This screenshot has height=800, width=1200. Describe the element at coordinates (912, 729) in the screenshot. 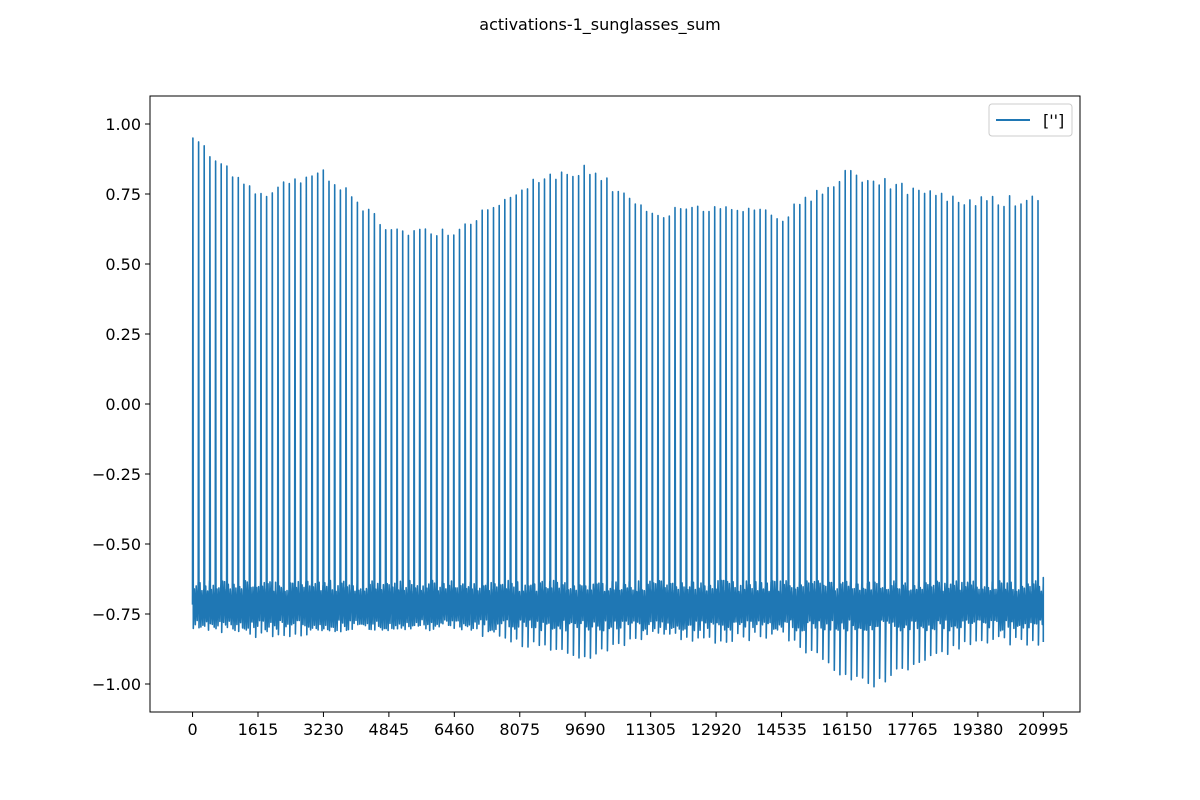

I see `x-tick-label: 17765` at that location.